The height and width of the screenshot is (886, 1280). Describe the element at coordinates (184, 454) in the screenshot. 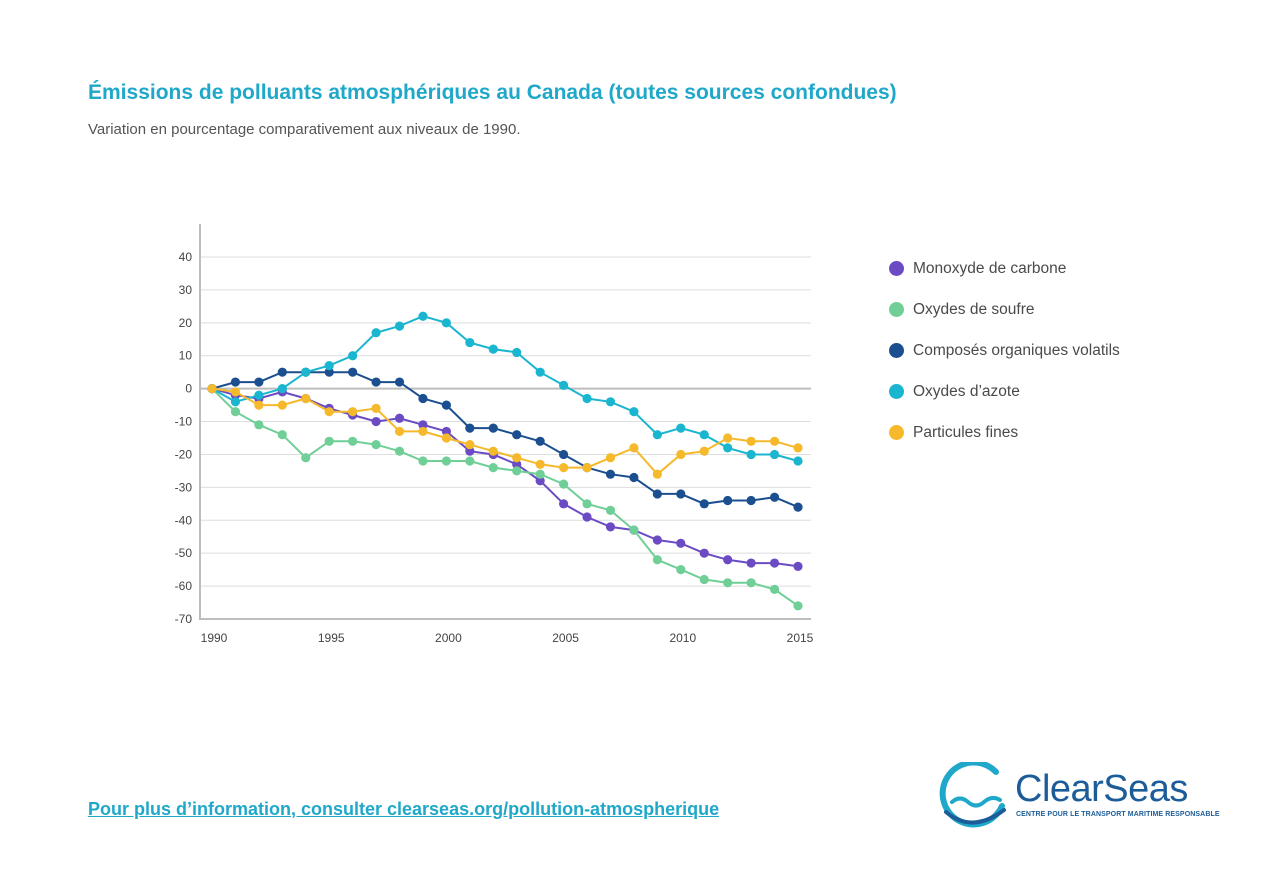

I see `y-tick-label: -20` at that location.